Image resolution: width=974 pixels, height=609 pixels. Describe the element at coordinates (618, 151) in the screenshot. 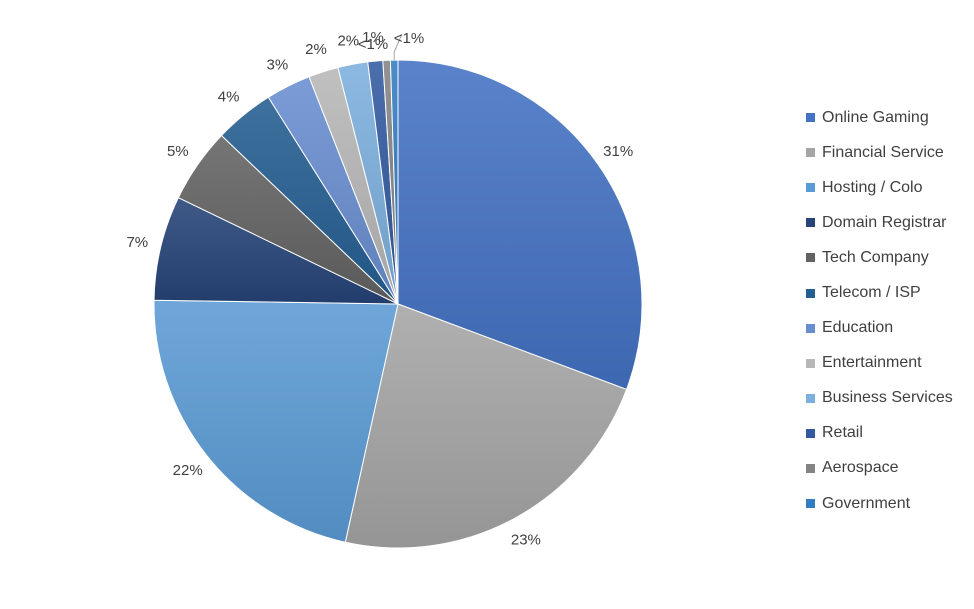

I see `data-label-online-gaming: 31%` at that location.